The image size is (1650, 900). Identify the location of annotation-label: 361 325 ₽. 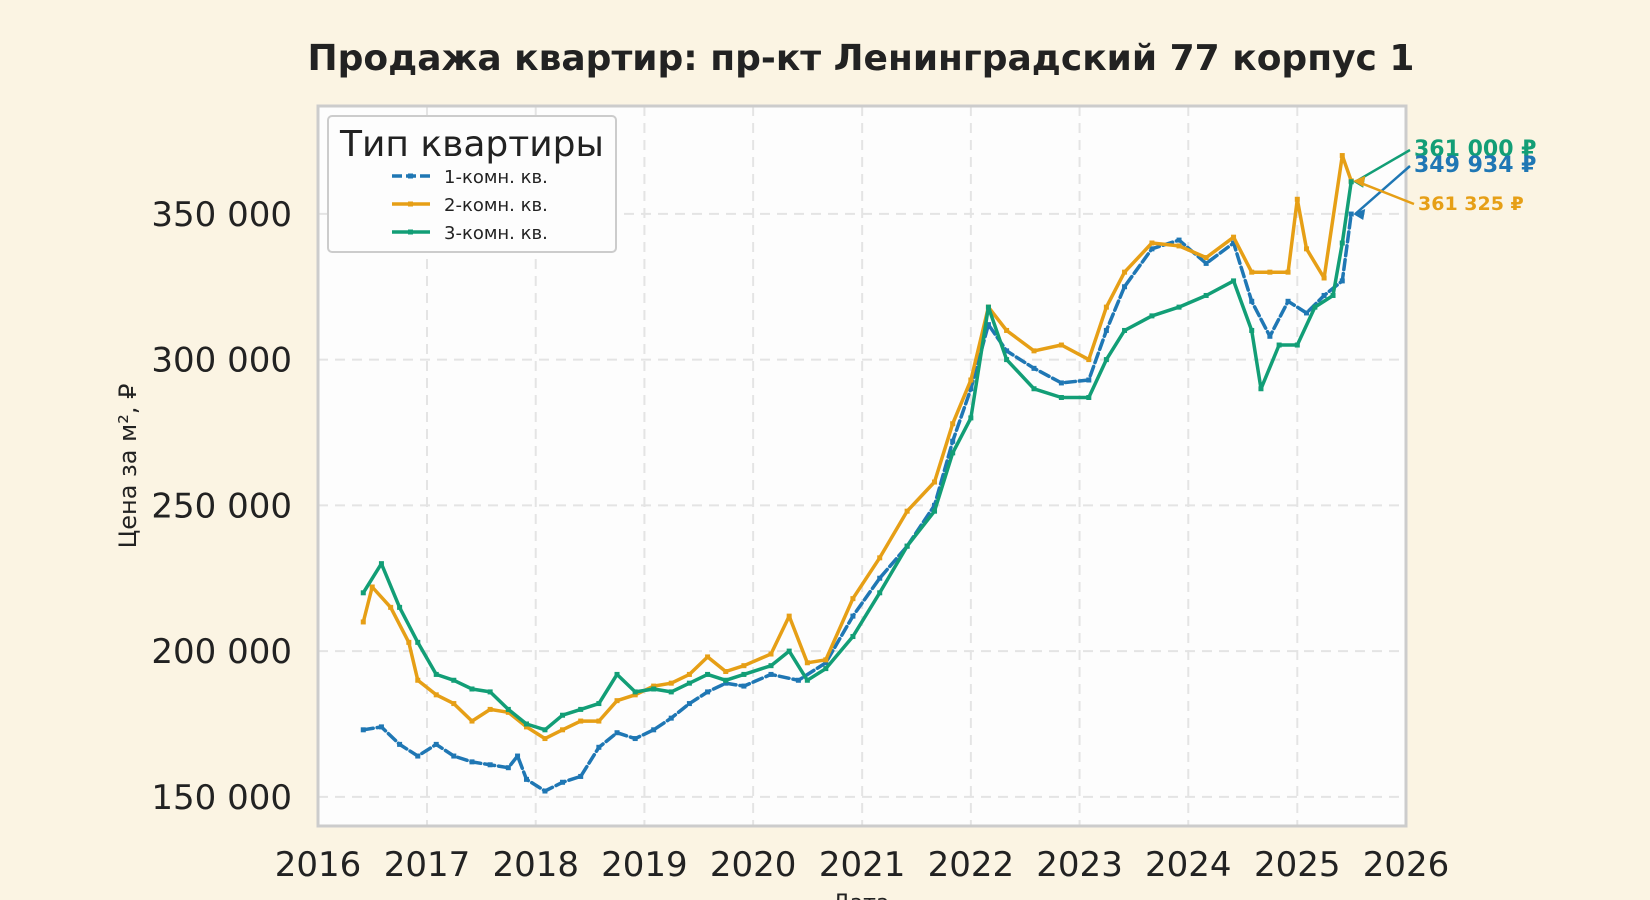
(1471, 204).